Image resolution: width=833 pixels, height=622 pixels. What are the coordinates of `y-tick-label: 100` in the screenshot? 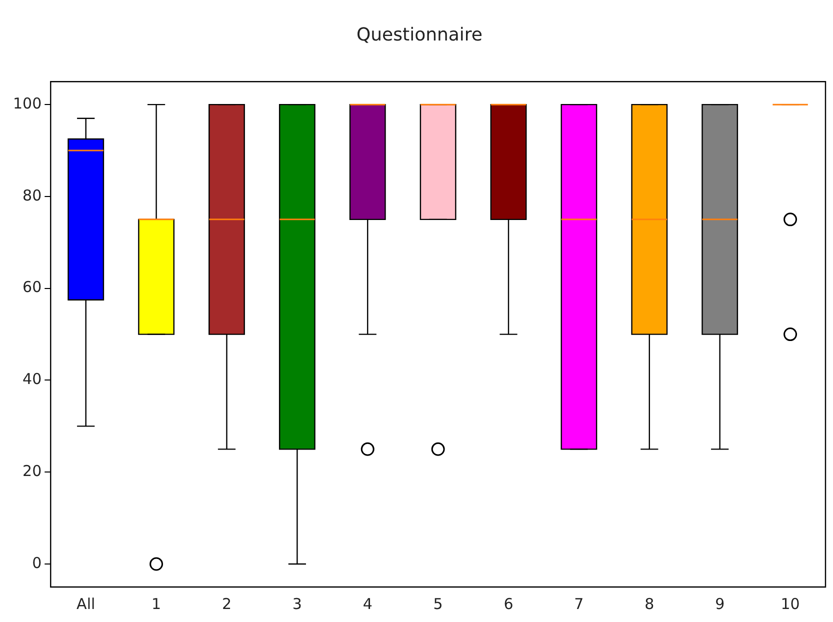 It's located at (27, 103).